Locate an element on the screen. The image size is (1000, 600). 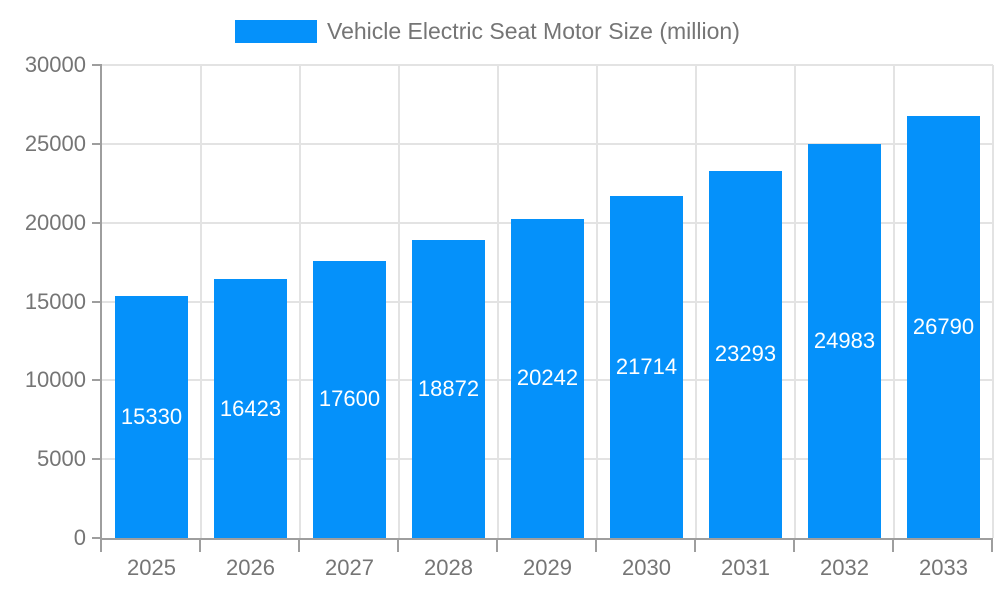
bar-2030 is located at coordinates (646, 366).